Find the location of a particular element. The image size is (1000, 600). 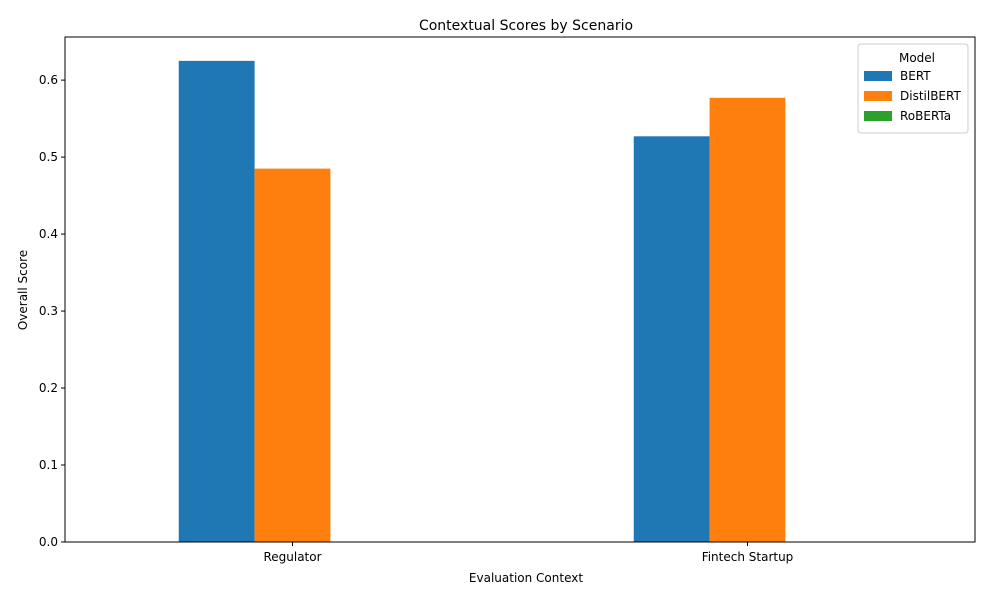

x-axis: Regulator Fintech Startup is located at coordinates (528, 553).